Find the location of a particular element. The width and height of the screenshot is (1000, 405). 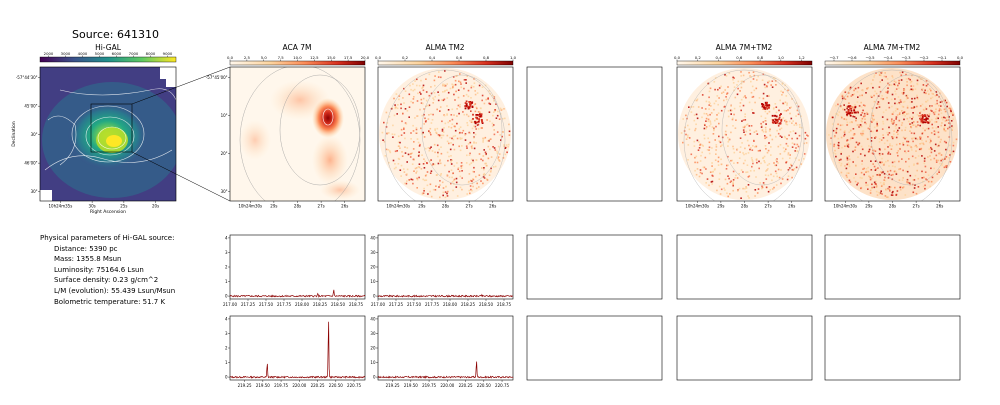

zoom-line-top is located at coordinates (181, 85).